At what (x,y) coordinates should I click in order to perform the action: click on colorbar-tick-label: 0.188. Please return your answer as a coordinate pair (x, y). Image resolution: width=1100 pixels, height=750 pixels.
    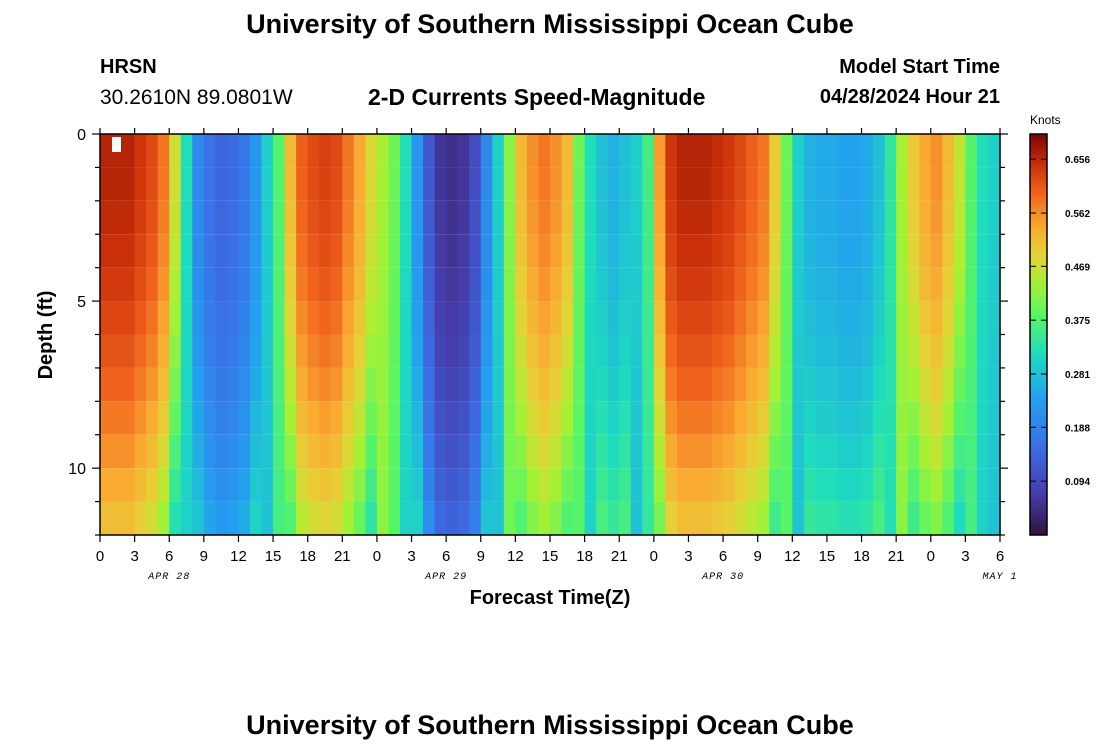
    Looking at the image, I should click on (1077, 428).